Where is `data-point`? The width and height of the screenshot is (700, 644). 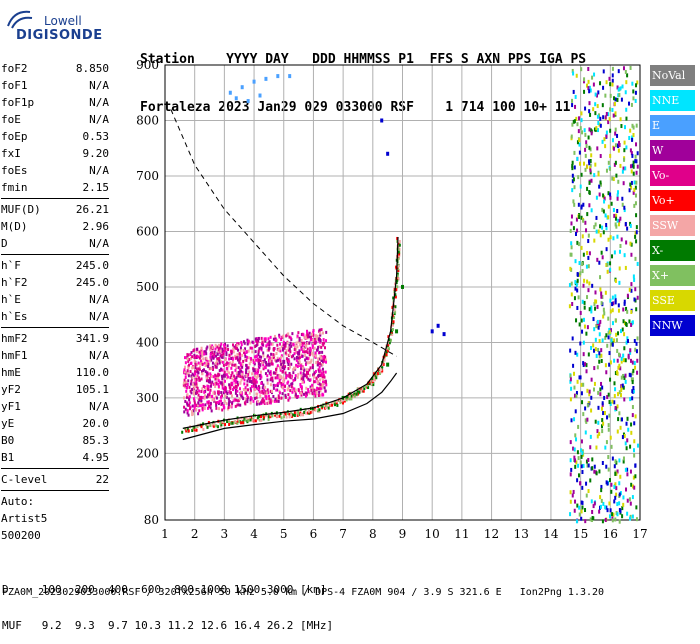
data-point is located at coordinates (239, 372).